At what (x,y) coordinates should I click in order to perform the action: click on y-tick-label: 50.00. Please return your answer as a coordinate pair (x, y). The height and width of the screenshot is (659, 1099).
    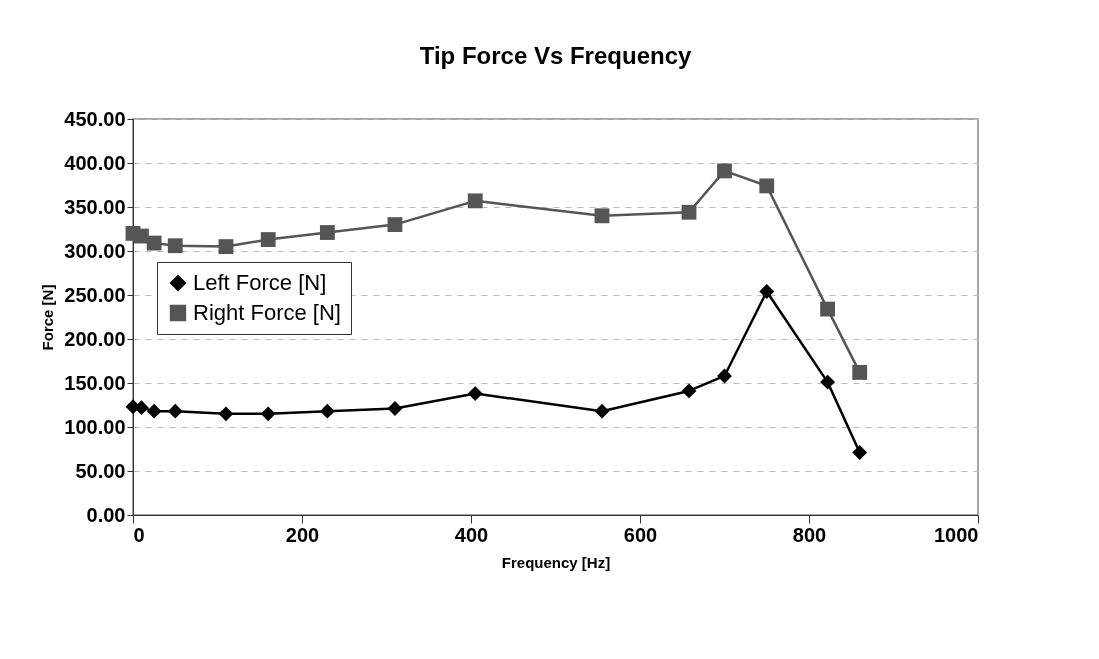
    Looking at the image, I should click on (100, 470).